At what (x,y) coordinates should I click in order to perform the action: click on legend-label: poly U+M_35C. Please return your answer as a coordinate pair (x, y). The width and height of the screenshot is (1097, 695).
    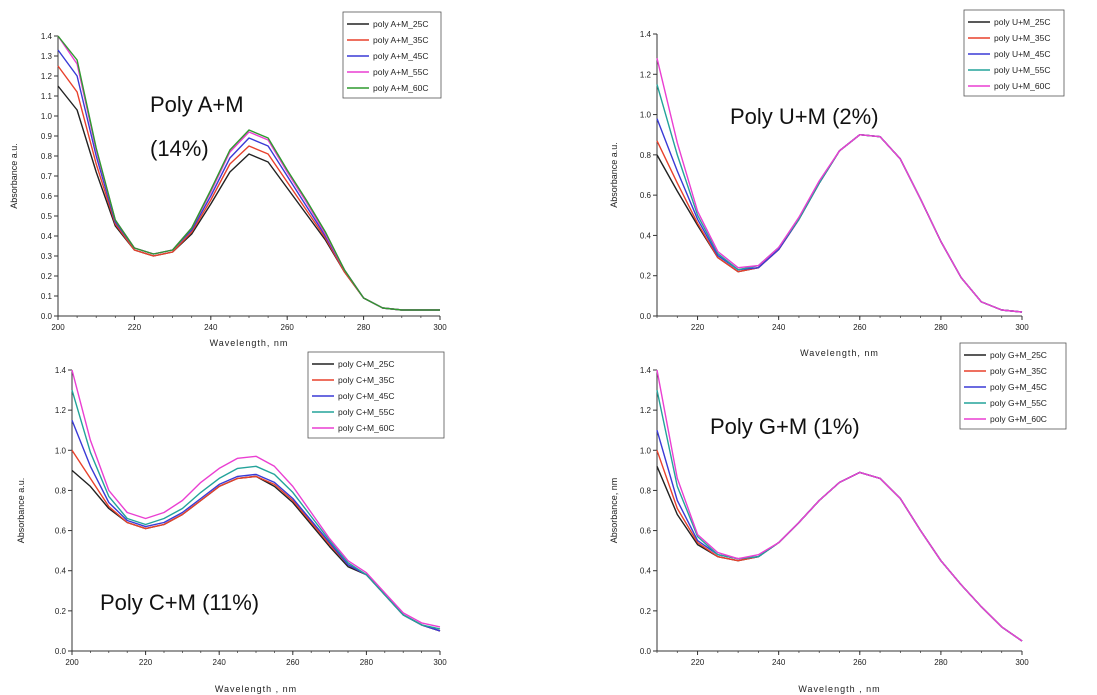
    Looking at the image, I should click on (1022, 38).